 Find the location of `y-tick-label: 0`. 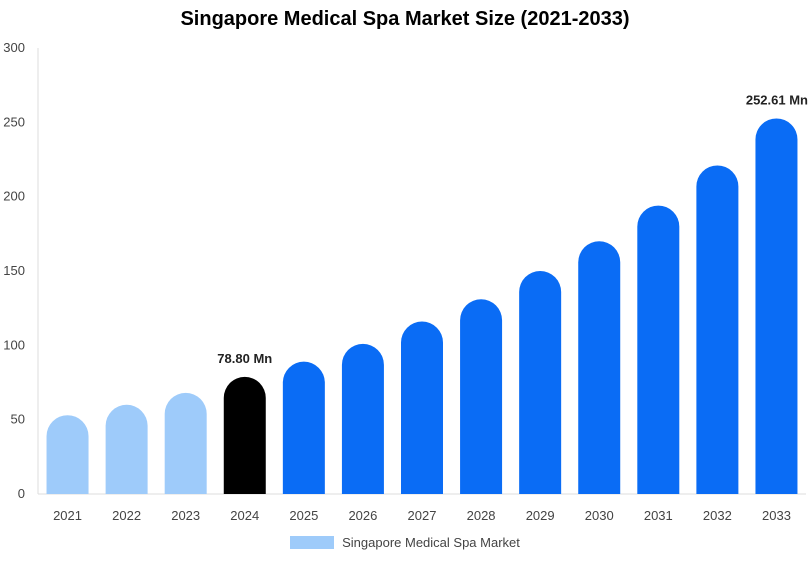

y-tick-label: 0 is located at coordinates (21, 493).